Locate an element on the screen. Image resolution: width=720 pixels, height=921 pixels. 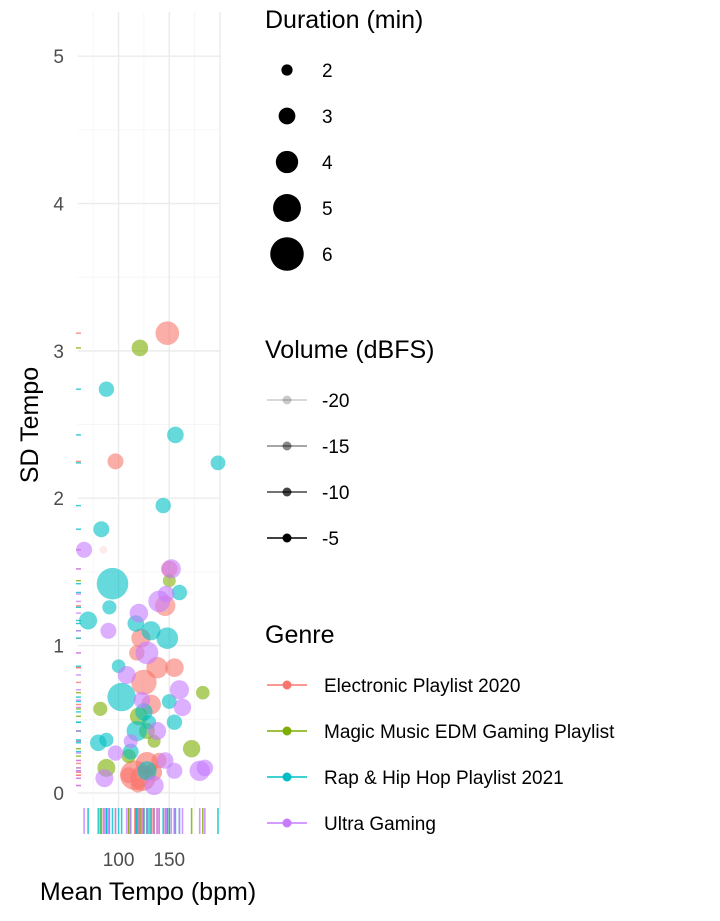
y-axis-title: SD Tempo is located at coordinates (30, 425).